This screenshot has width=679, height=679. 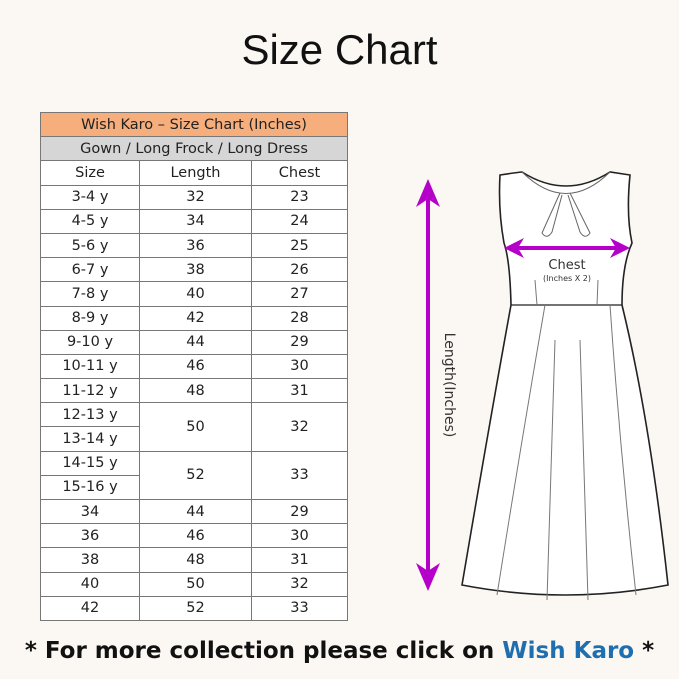 I want to click on footer-suffix: *, so click(x=644, y=651).